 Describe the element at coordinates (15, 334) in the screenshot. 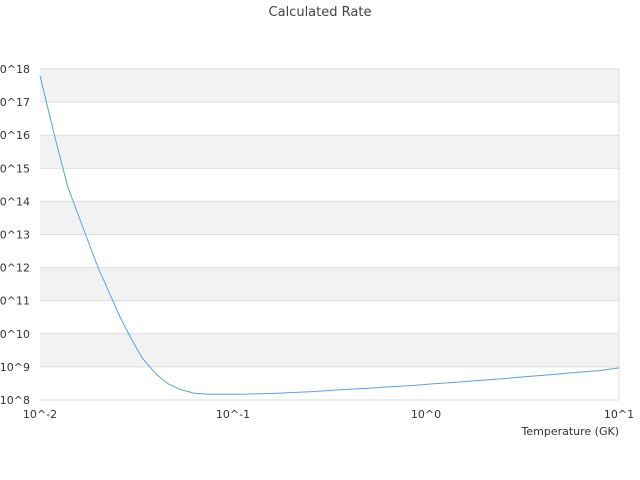

I see `y-tick-label: 10^10` at that location.